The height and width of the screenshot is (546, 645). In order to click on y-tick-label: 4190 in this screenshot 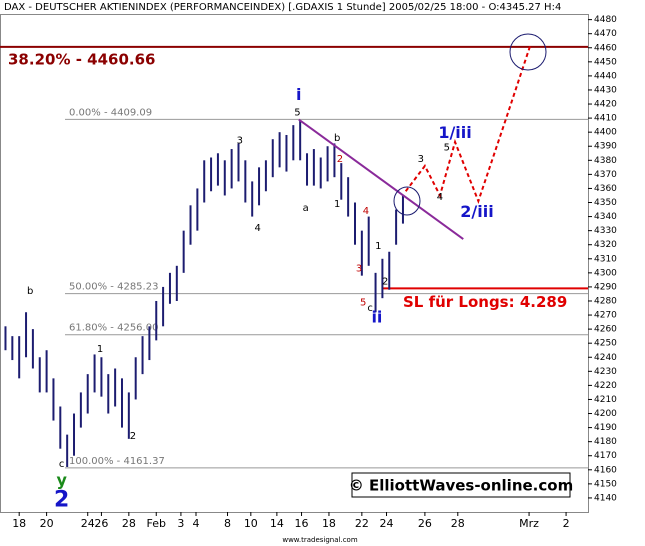, I will do `click(605, 428)`.